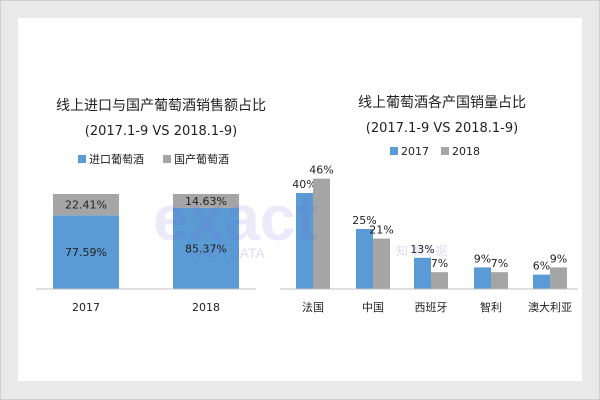 The height and width of the screenshot is (400, 600). I want to click on right-bar-西班牙-2017, so click(422, 273).